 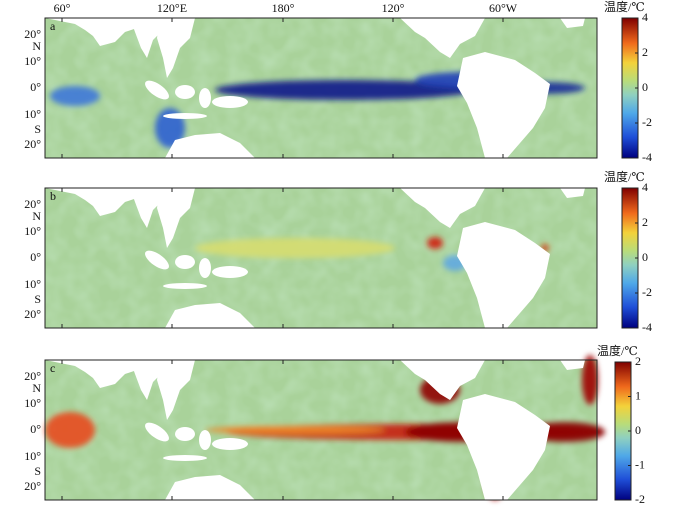 What do you see at coordinates (62, 8) in the screenshot?
I see `lon-label: 60°` at bounding box center [62, 8].